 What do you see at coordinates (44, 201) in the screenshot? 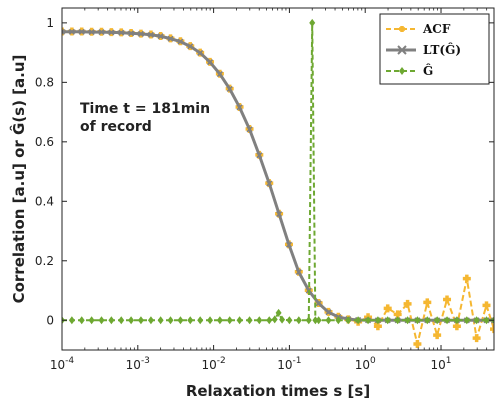
I see `y-tick-label-2: 0.4` at bounding box center [44, 201].